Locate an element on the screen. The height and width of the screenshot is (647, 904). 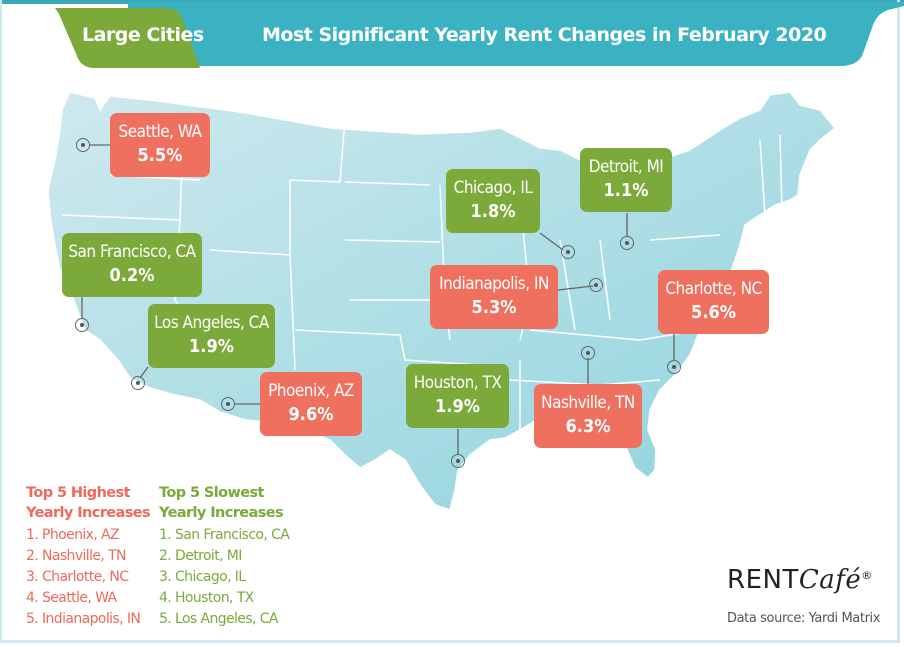
category-label: Large Cities is located at coordinates (143, 35).